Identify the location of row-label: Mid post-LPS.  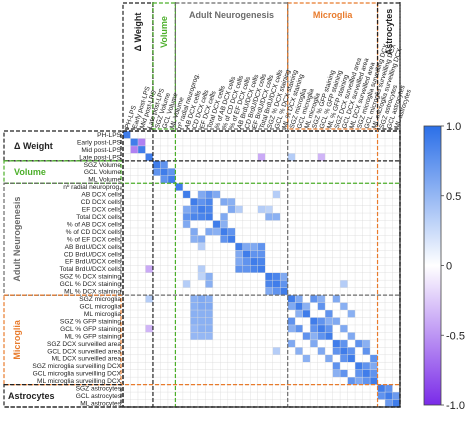
(101, 150).